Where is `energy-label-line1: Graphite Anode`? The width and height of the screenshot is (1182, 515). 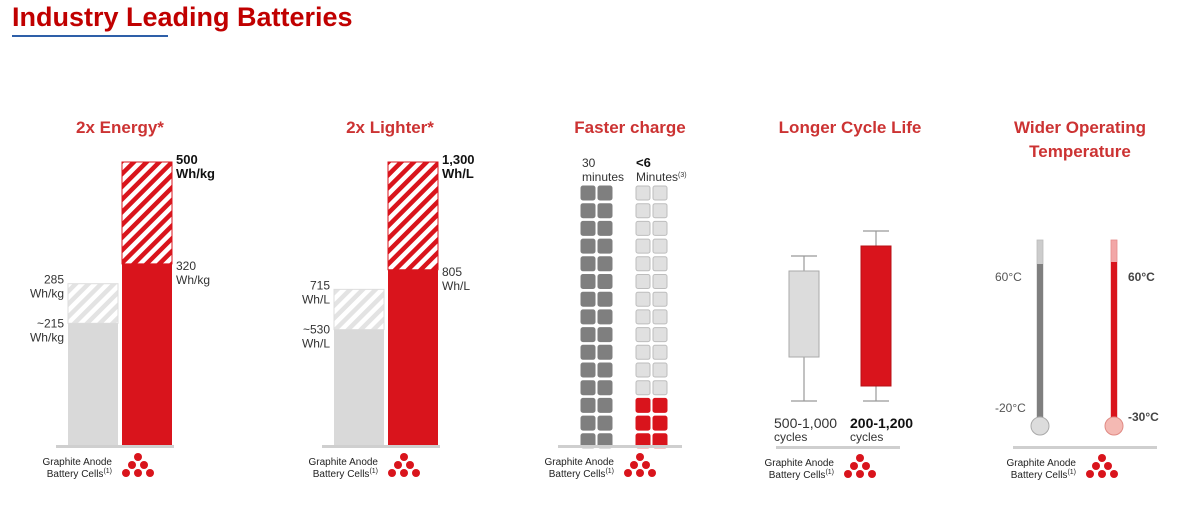
energy-label-line1: Graphite Anode is located at coordinates (78, 462).